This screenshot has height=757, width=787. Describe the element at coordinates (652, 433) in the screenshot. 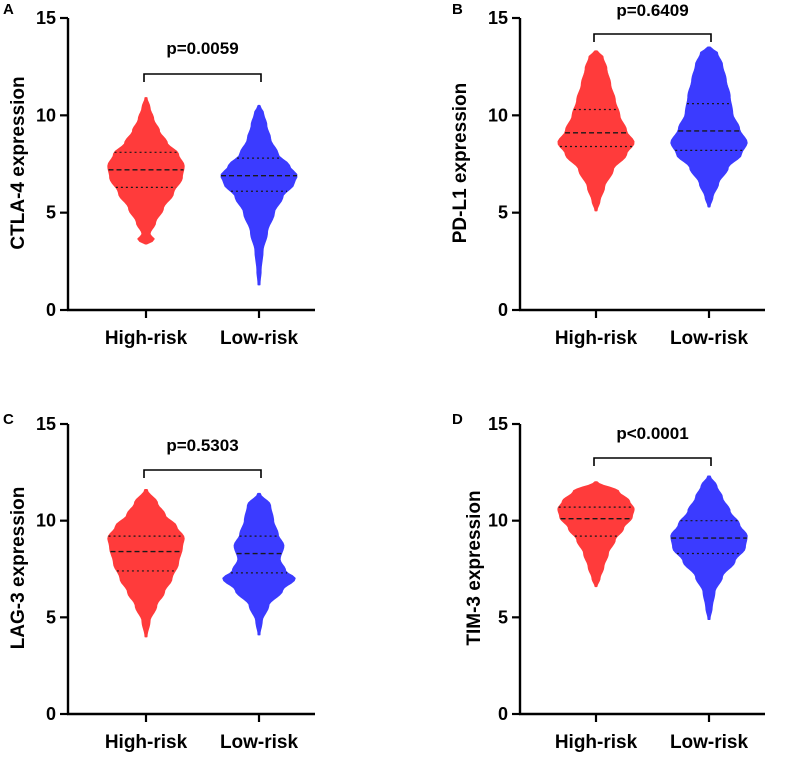

I see `p-value-label: p<0.0001` at that location.